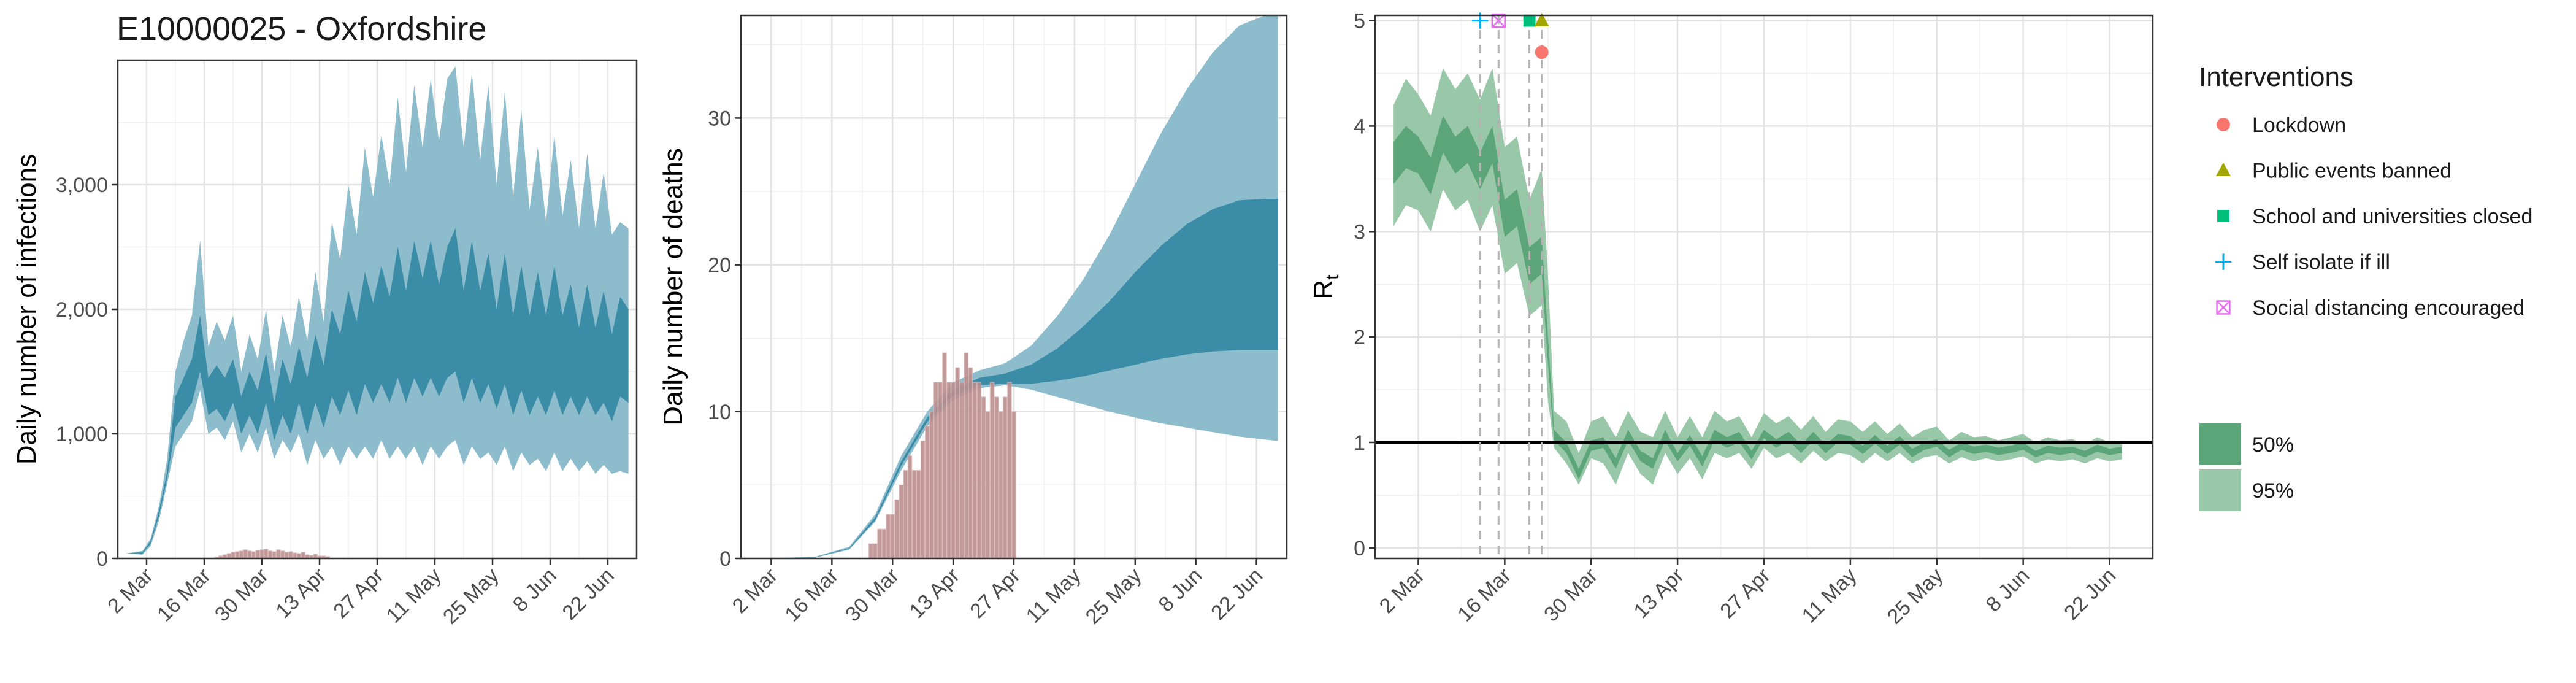 The width and height of the screenshot is (2576, 683). I want to click on legend-key-triangle, so click(2223, 169).